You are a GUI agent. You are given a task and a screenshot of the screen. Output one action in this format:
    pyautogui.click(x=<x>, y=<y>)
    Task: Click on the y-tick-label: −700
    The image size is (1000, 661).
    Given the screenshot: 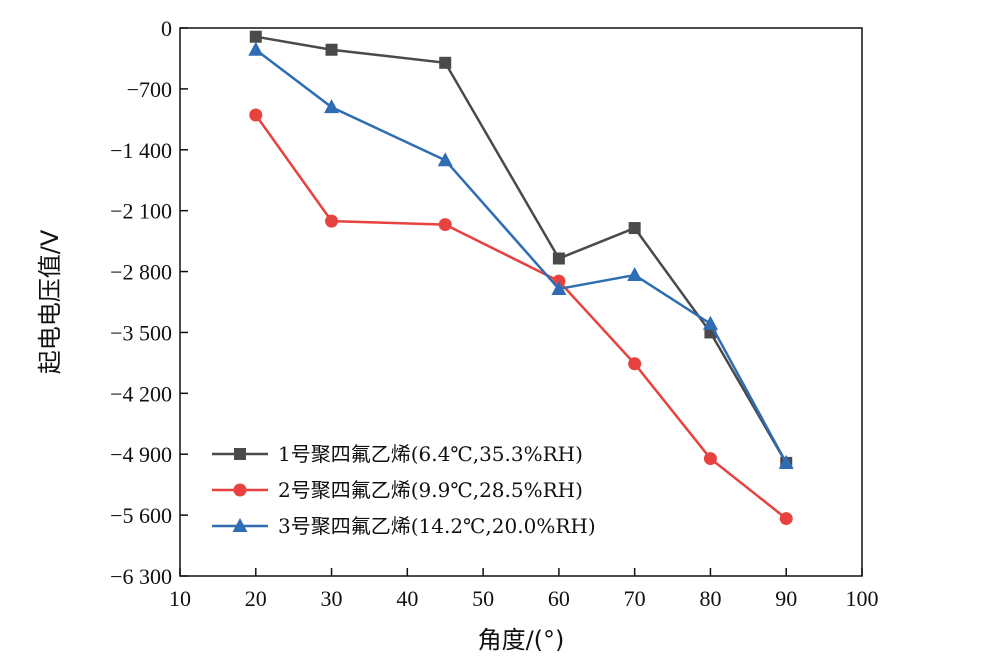 What is the action you would take?
    pyautogui.click(x=149, y=89)
    